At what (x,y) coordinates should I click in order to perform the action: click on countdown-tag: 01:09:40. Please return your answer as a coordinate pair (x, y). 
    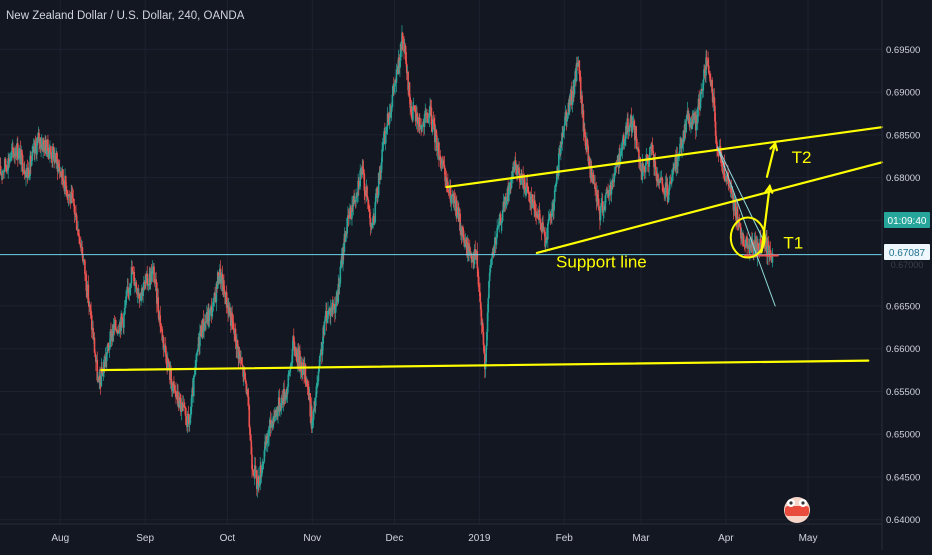
    Looking at the image, I should click on (907, 220).